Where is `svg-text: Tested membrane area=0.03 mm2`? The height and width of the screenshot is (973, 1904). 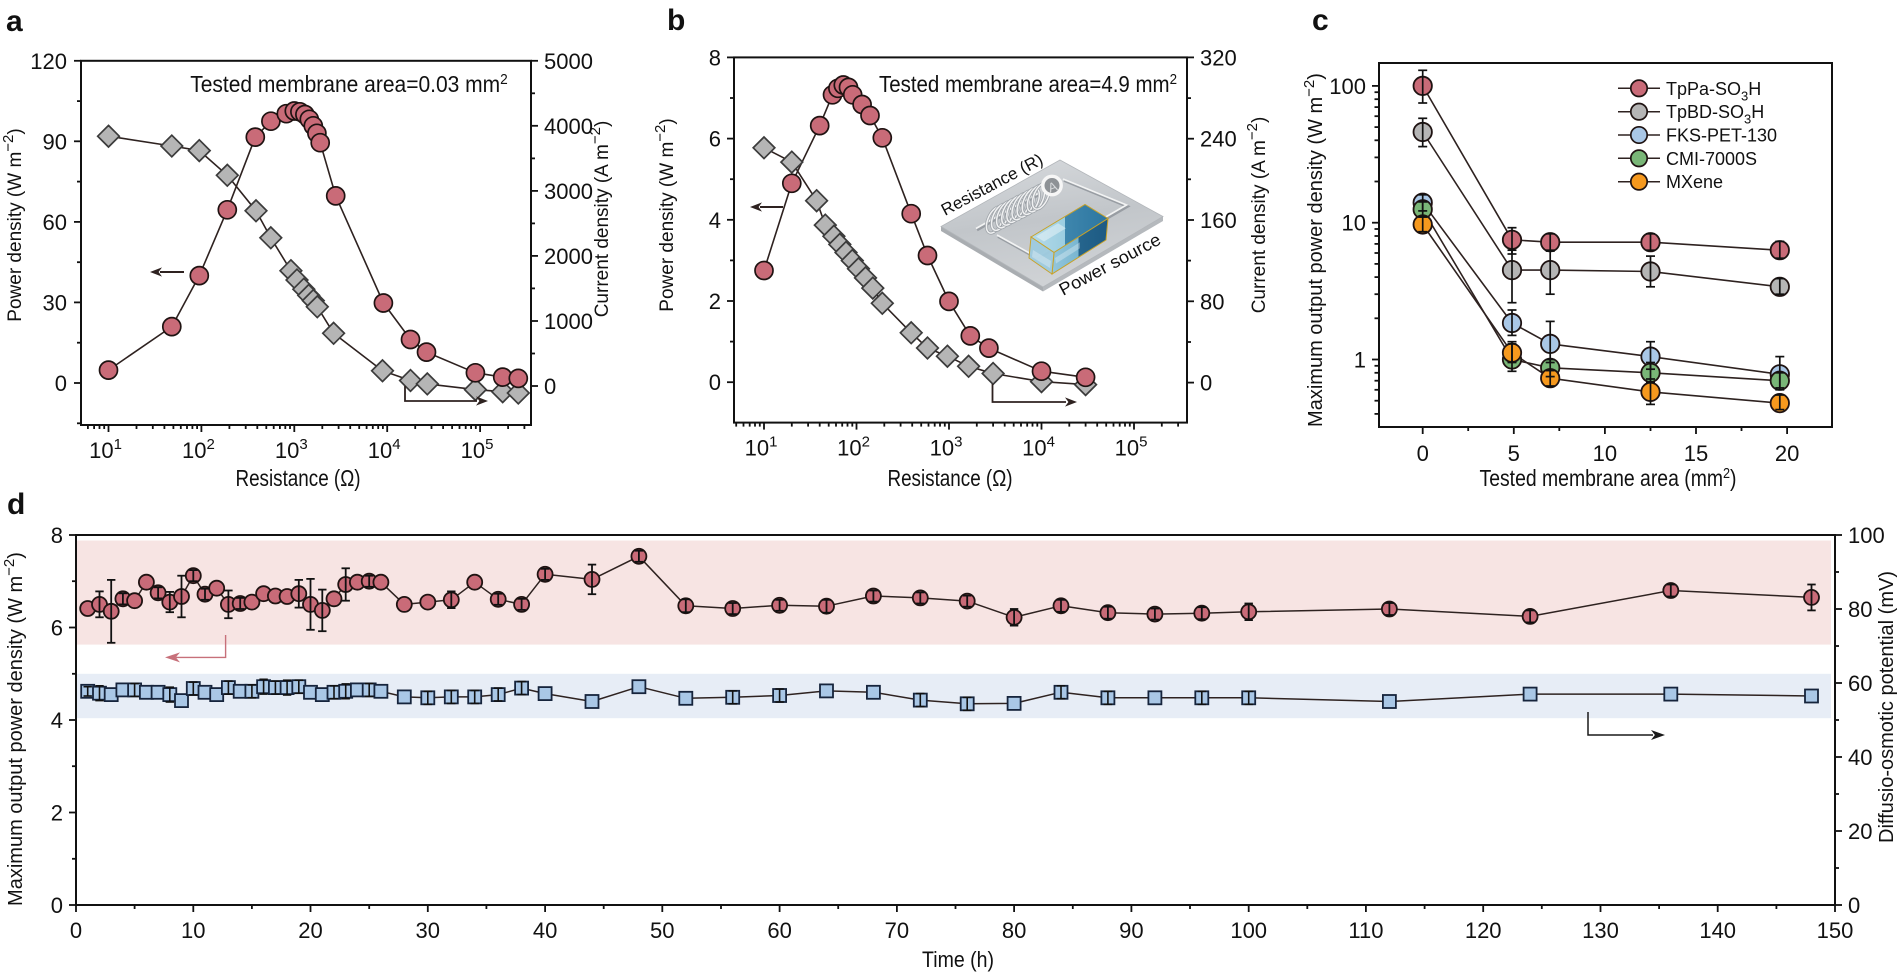
svg-text: Tested membrane area=0.03 mm2 is located at coordinates (349, 84).